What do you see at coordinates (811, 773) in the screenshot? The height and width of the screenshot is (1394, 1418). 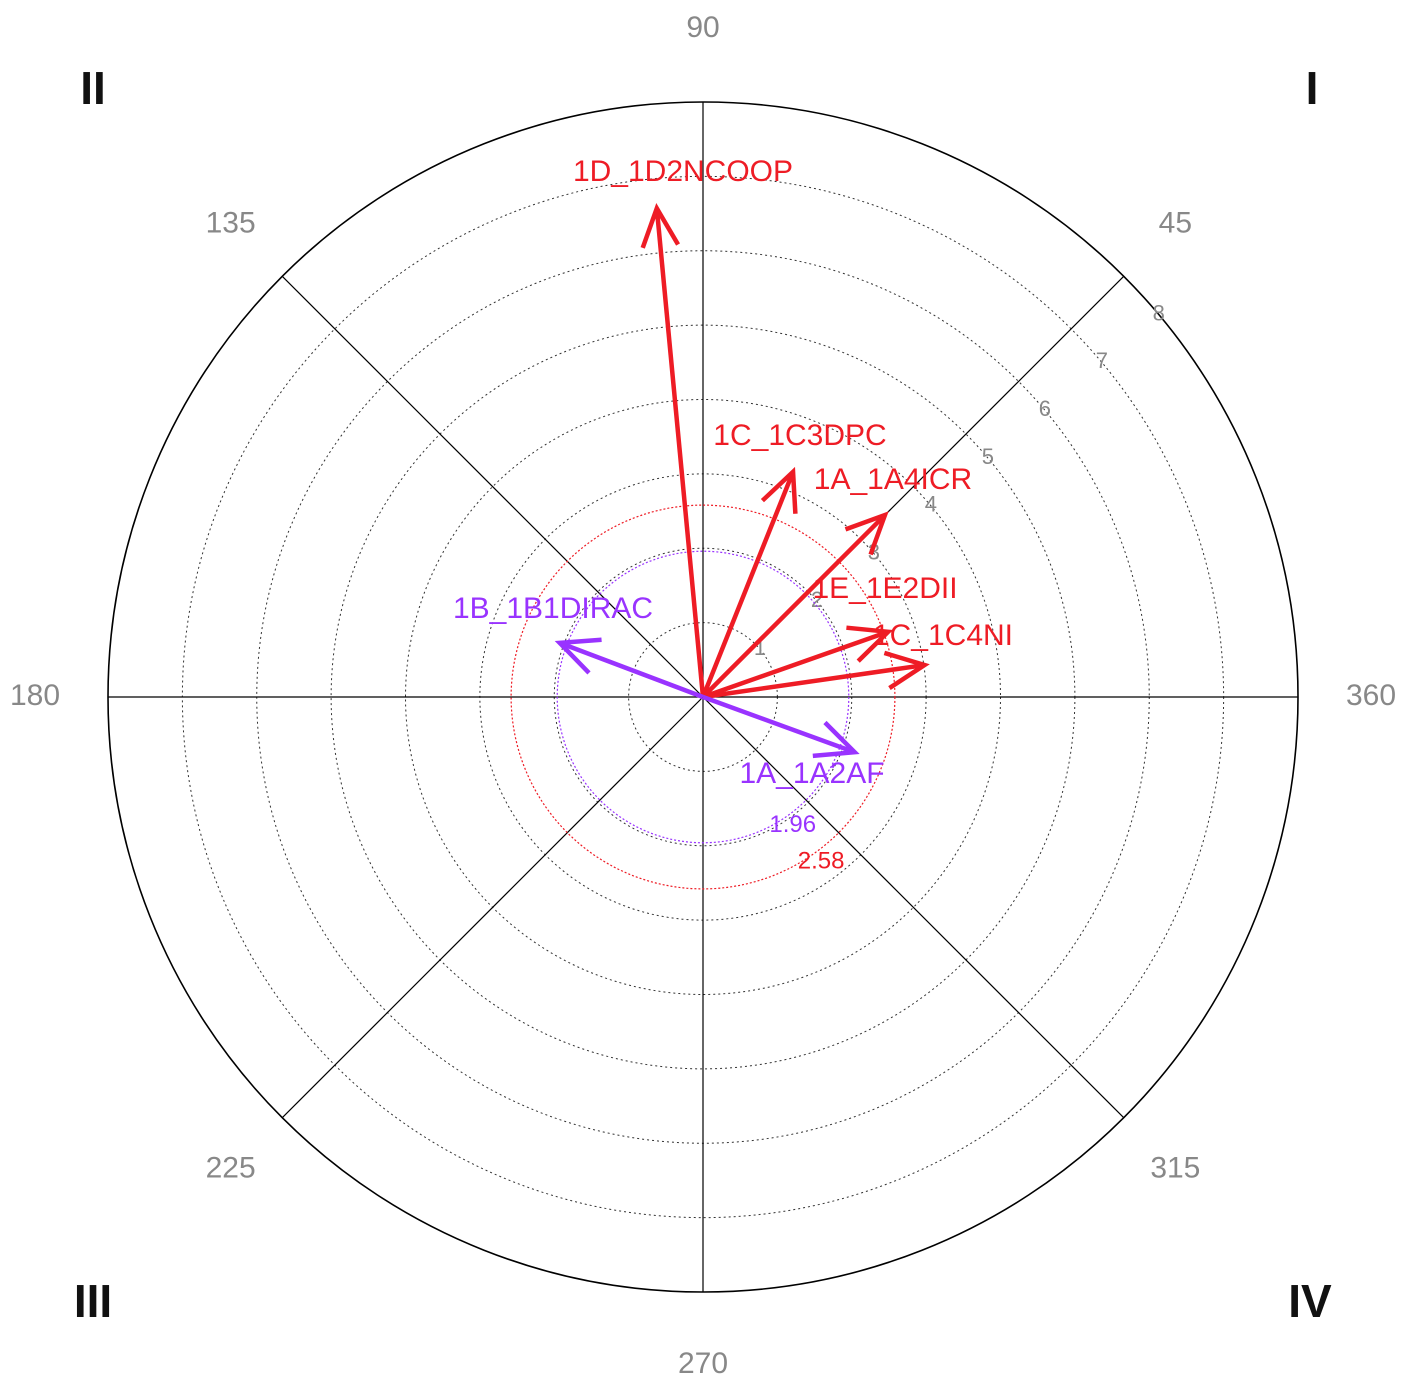 I see `vector-label: 1A_1A2AF` at bounding box center [811, 773].